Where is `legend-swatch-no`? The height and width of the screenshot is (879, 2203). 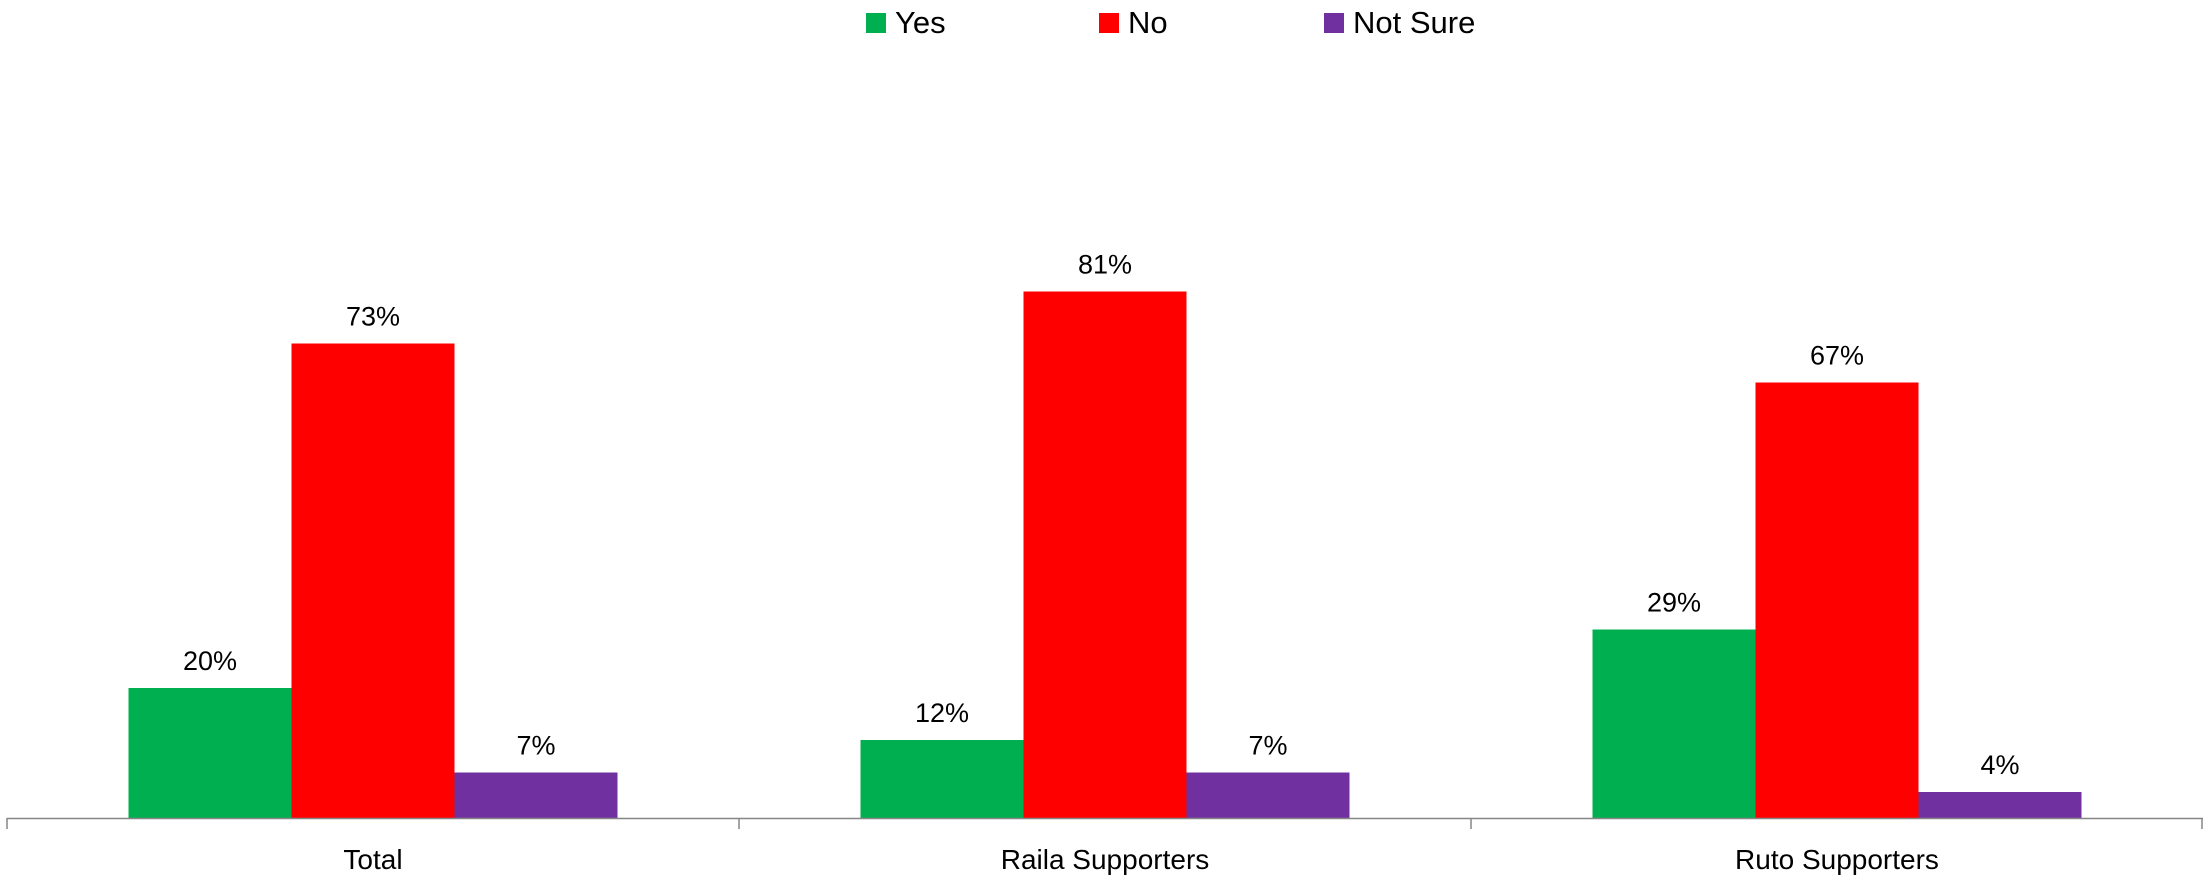 legend-swatch-no is located at coordinates (1109, 23).